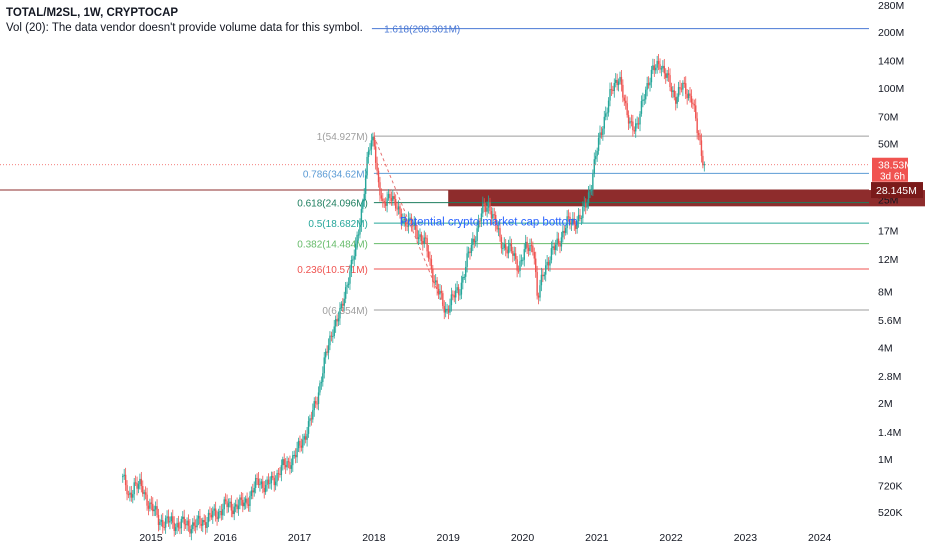  Describe the element at coordinates (820, 538) in the screenshot. I see `time-tick-label: 2024` at that location.